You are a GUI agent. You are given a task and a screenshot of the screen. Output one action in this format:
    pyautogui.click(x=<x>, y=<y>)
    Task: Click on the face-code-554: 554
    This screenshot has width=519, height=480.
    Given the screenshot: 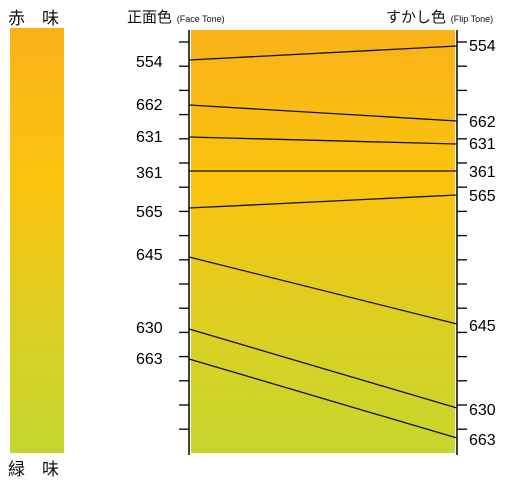 What is the action you would take?
    pyautogui.click(x=149, y=62)
    